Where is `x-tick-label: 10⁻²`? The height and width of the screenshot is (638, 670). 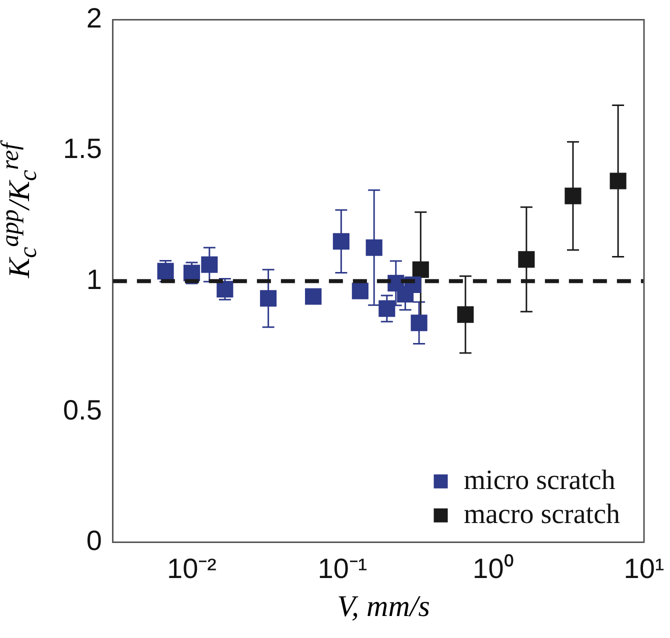 x-tick-label: 10⁻² is located at coordinates (191, 568).